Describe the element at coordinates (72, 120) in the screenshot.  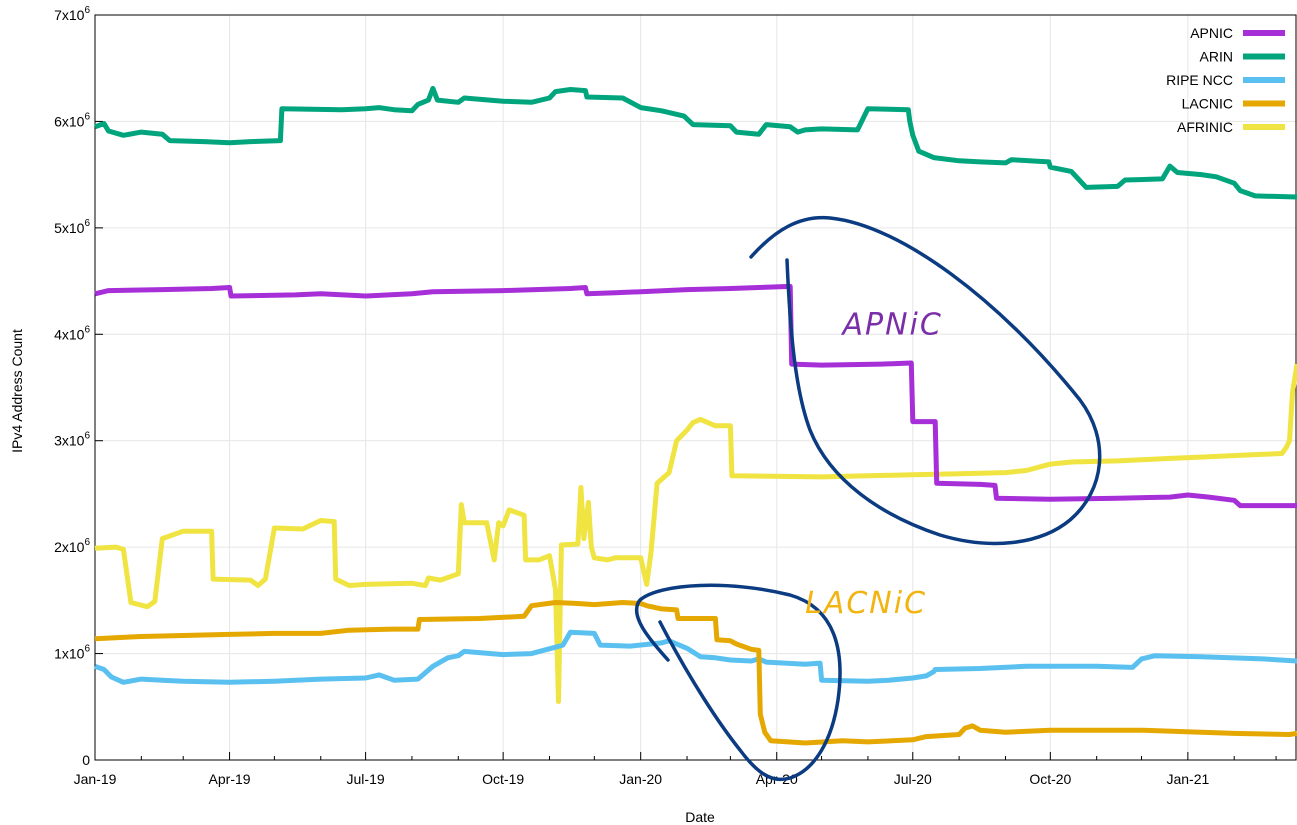
I see `y-tick-label: 6x10⁶` at that location.